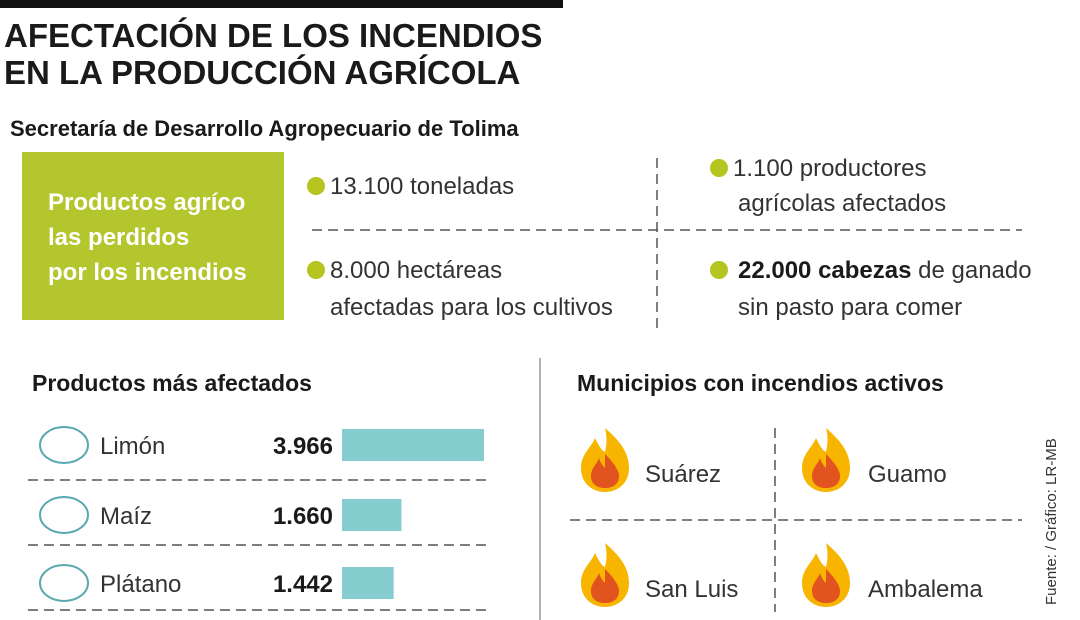 This screenshot has width=1080, height=620. What do you see at coordinates (118, 237) in the screenshot?
I see `highlight-text: las perdidos` at bounding box center [118, 237].